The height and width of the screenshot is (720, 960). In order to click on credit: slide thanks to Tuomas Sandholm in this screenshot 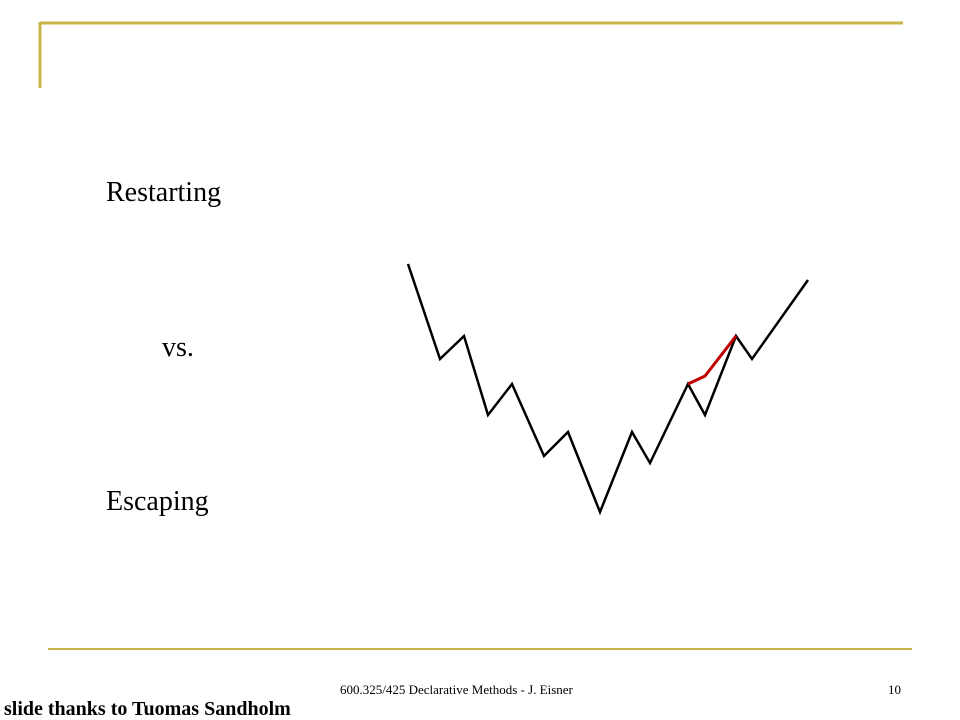, I will do `click(147, 709)`.